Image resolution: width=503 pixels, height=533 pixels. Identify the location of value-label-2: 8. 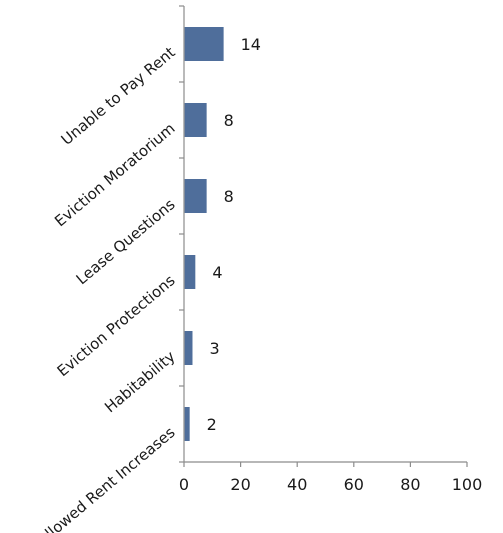
(229, 196).